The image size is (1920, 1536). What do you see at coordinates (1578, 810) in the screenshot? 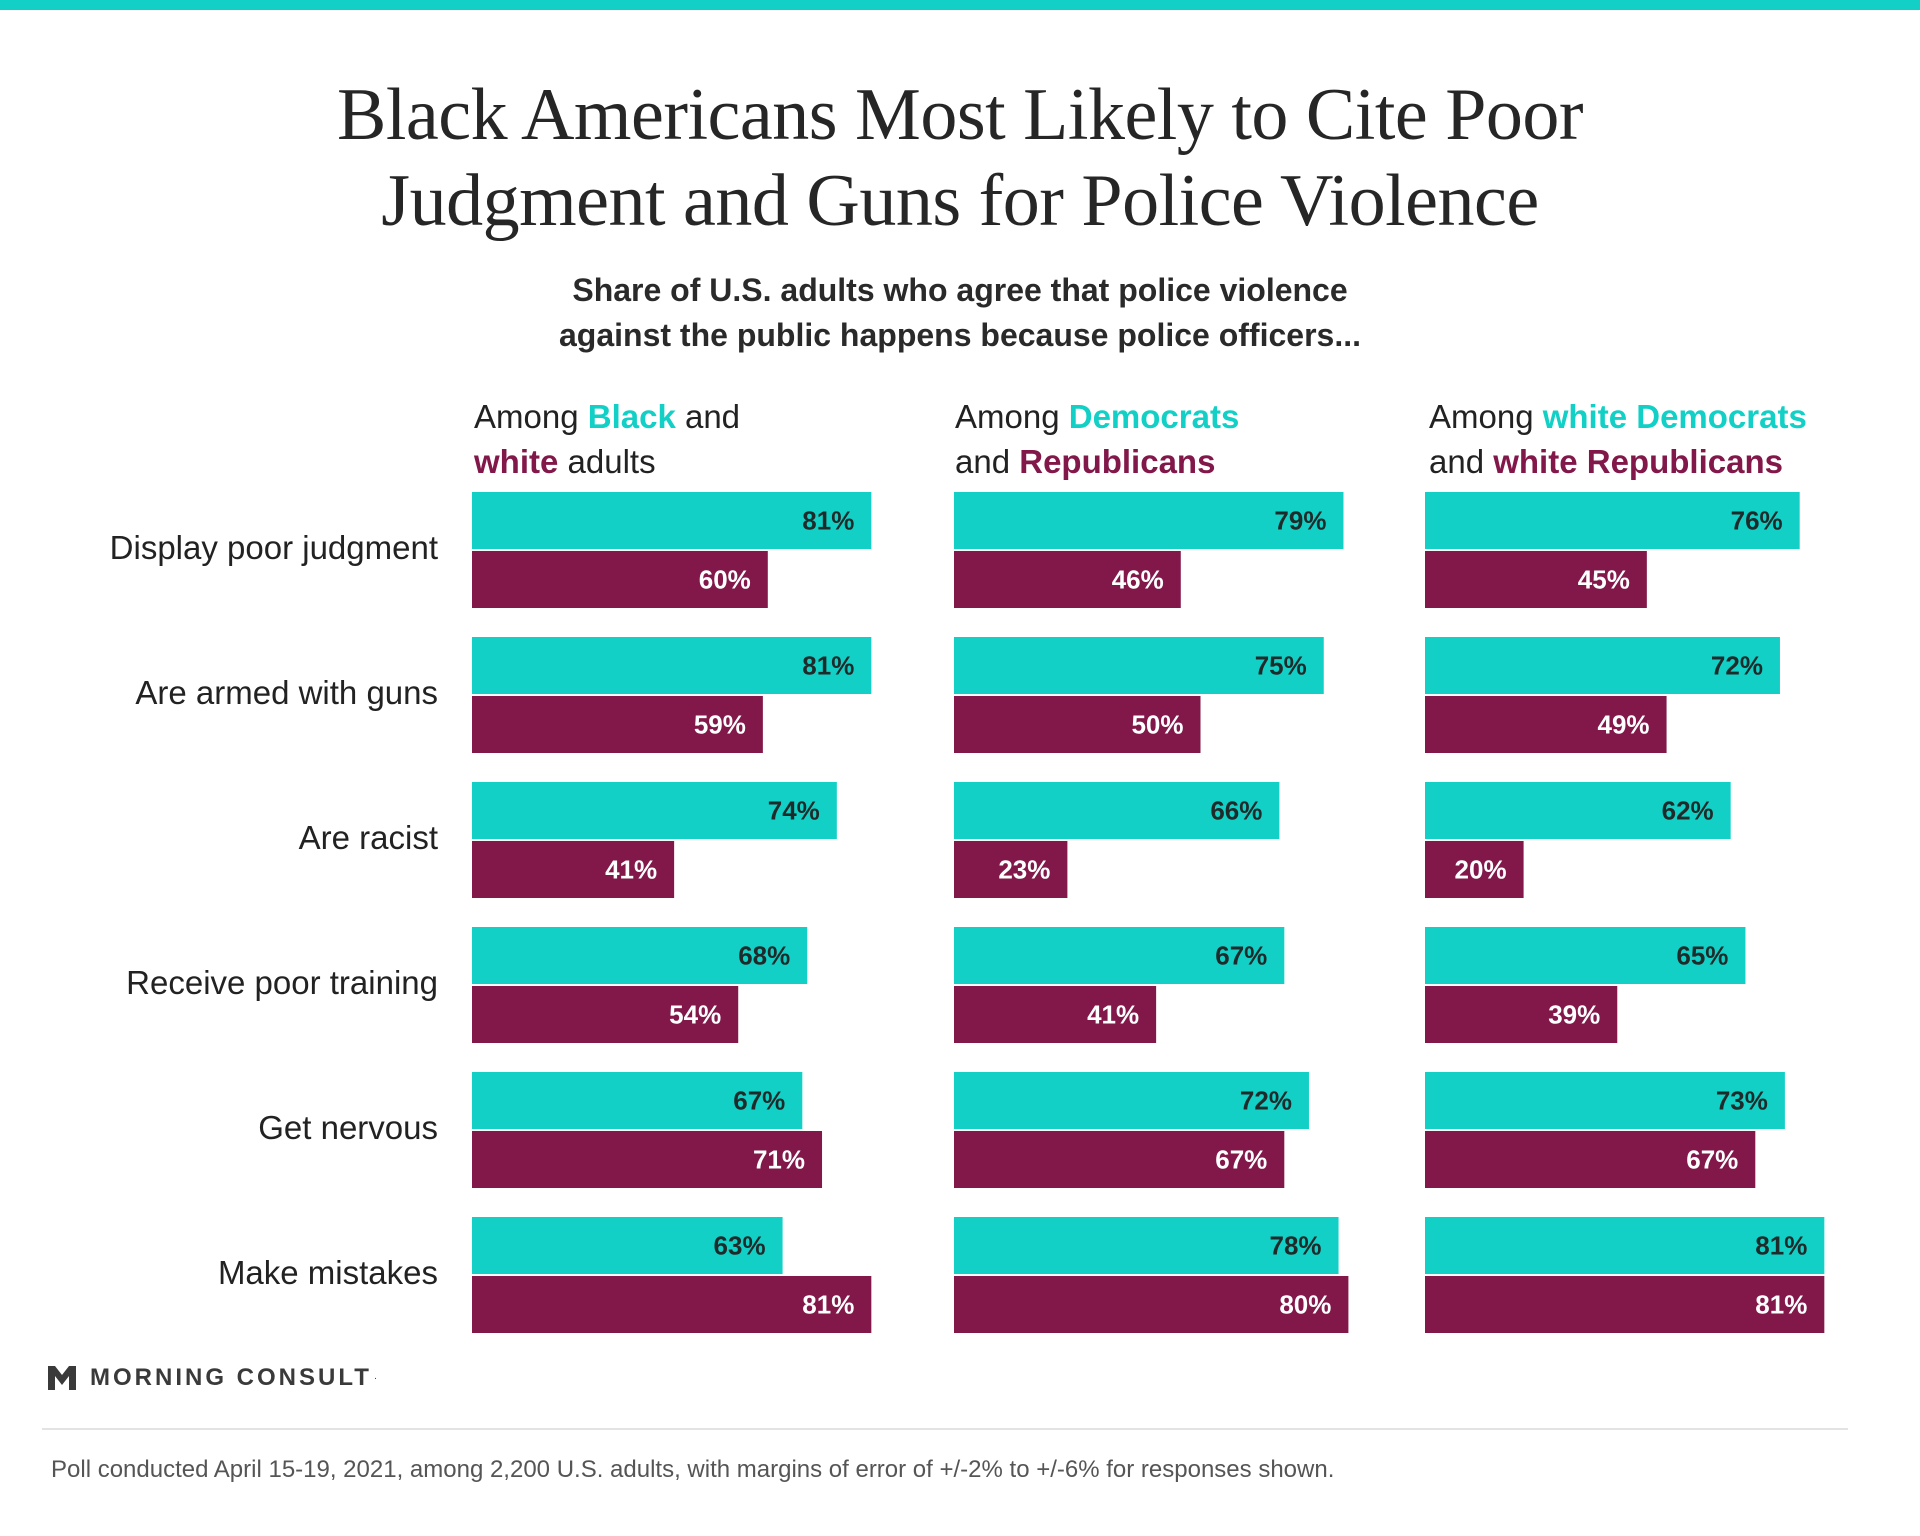
I see `bar-white-democrats-are-racist` at bounding box center [1578, 810].